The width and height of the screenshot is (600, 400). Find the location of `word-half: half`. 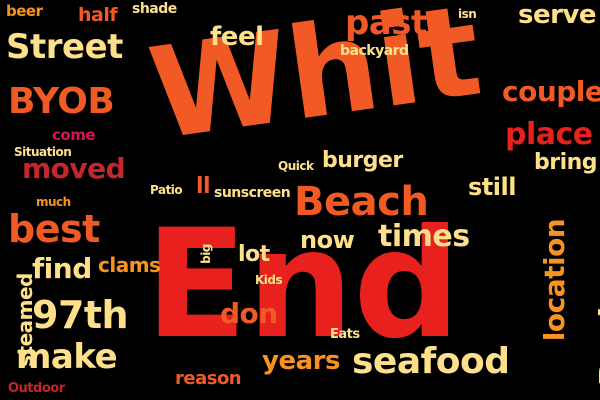

word-half: half is located at coordinates (98, 15).